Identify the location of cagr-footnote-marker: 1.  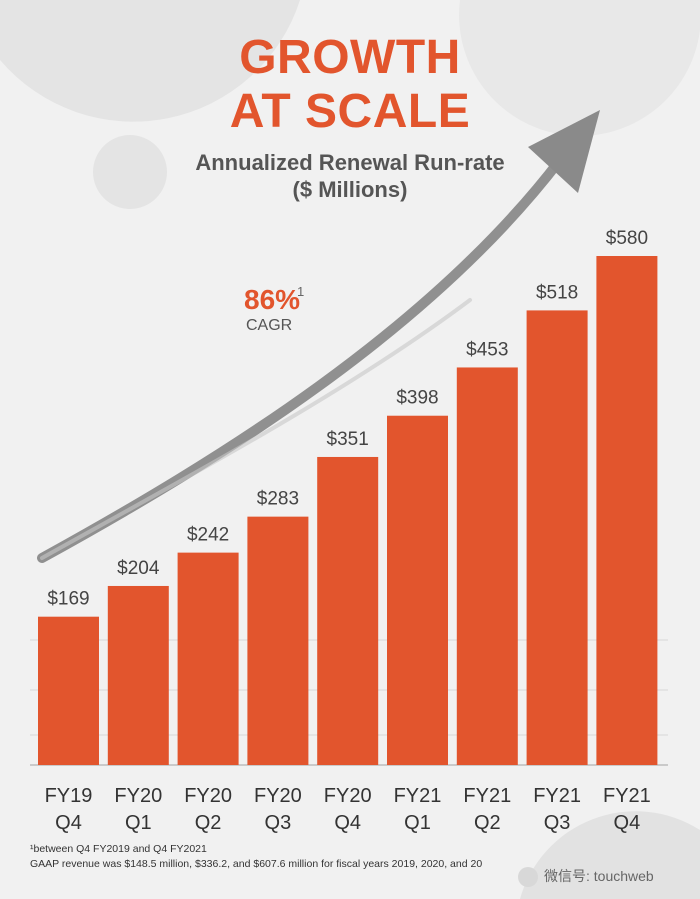
(301, 291).